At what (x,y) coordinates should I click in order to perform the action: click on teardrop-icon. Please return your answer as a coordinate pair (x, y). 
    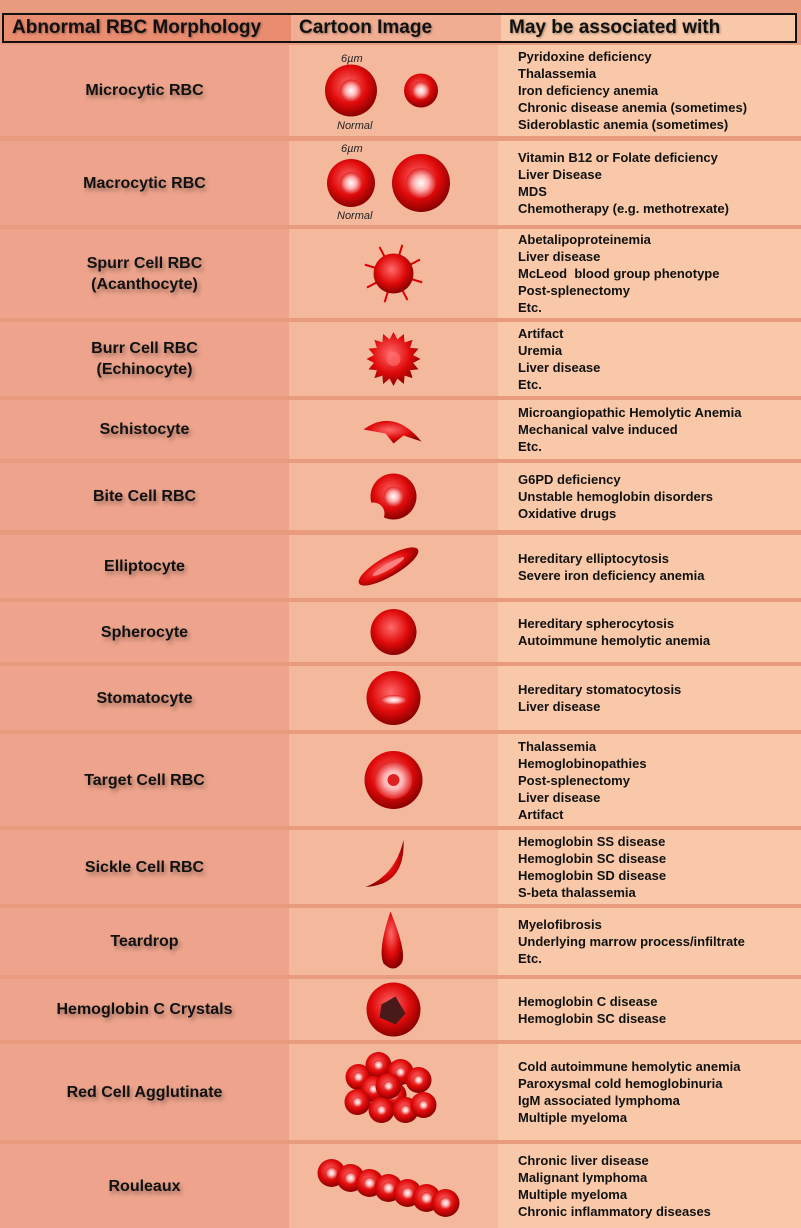
    Looking at the image, I should click on (392, 940).